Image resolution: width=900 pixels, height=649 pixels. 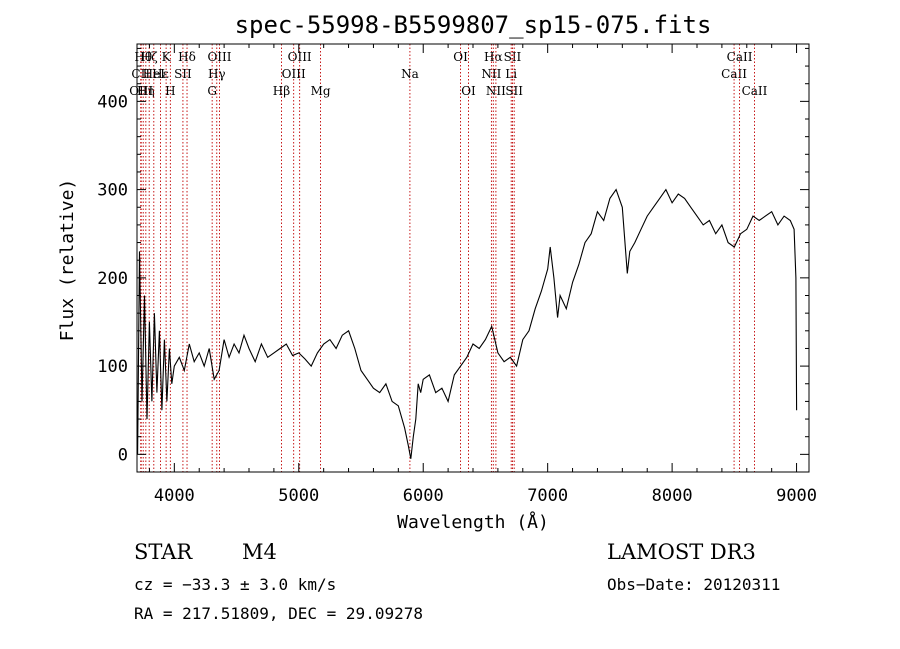 I want to click on observation-date: Obs−Date: 20120311, so click(x=694, y=584).